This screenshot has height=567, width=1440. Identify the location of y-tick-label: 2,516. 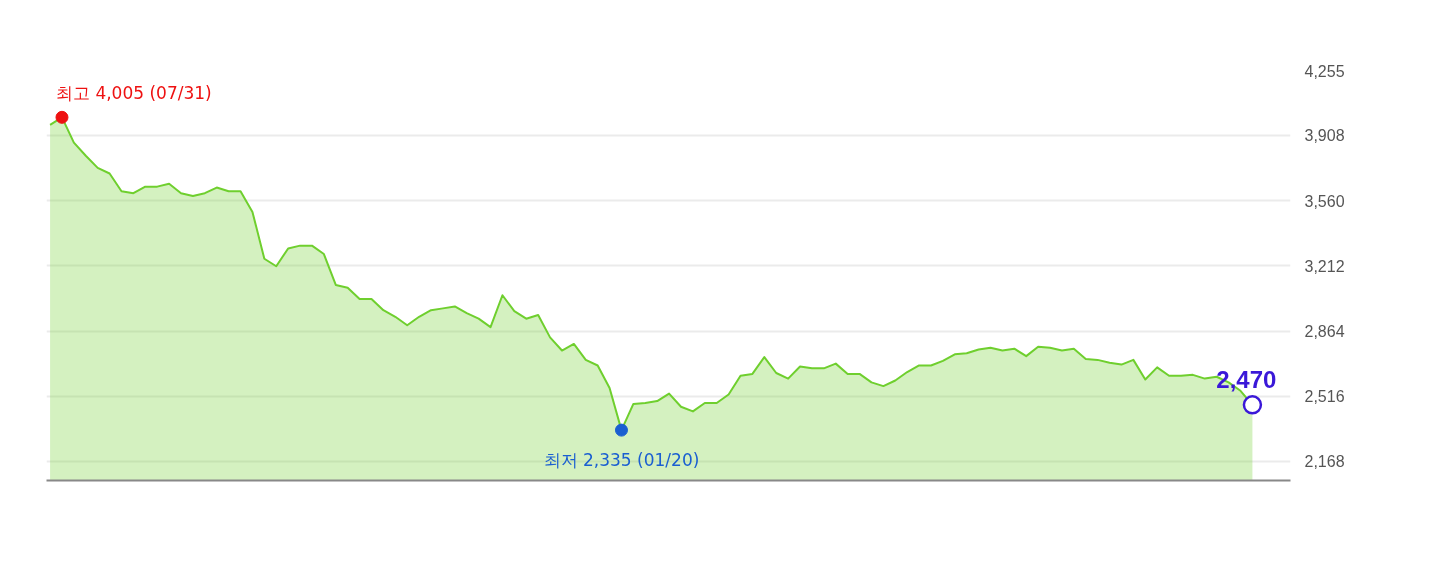
(1324, 397).